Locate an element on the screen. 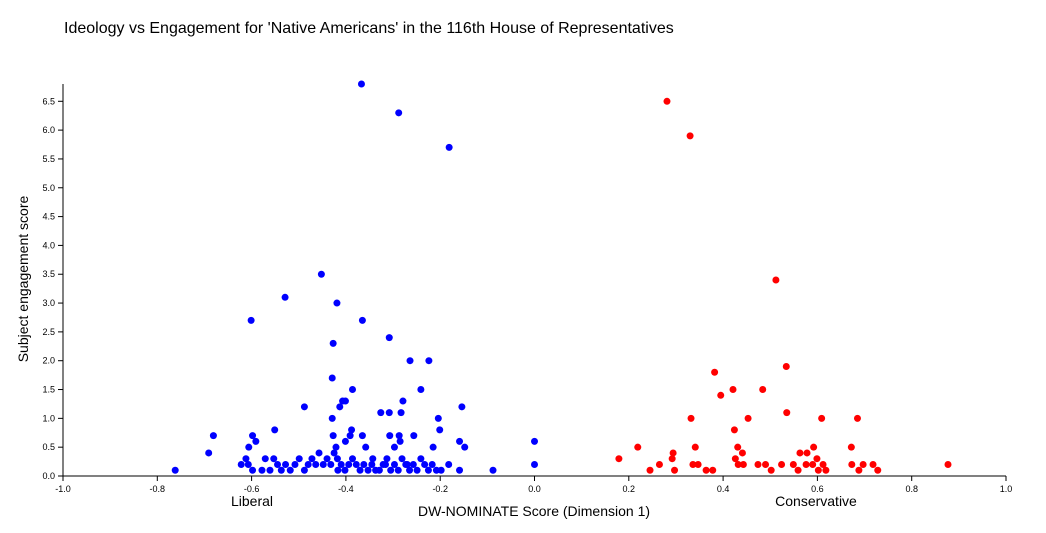 Image resolution: width=1046 pixels, height=533 pixels. y-tick-label: 0.5 is located at coordinates (48, 447).